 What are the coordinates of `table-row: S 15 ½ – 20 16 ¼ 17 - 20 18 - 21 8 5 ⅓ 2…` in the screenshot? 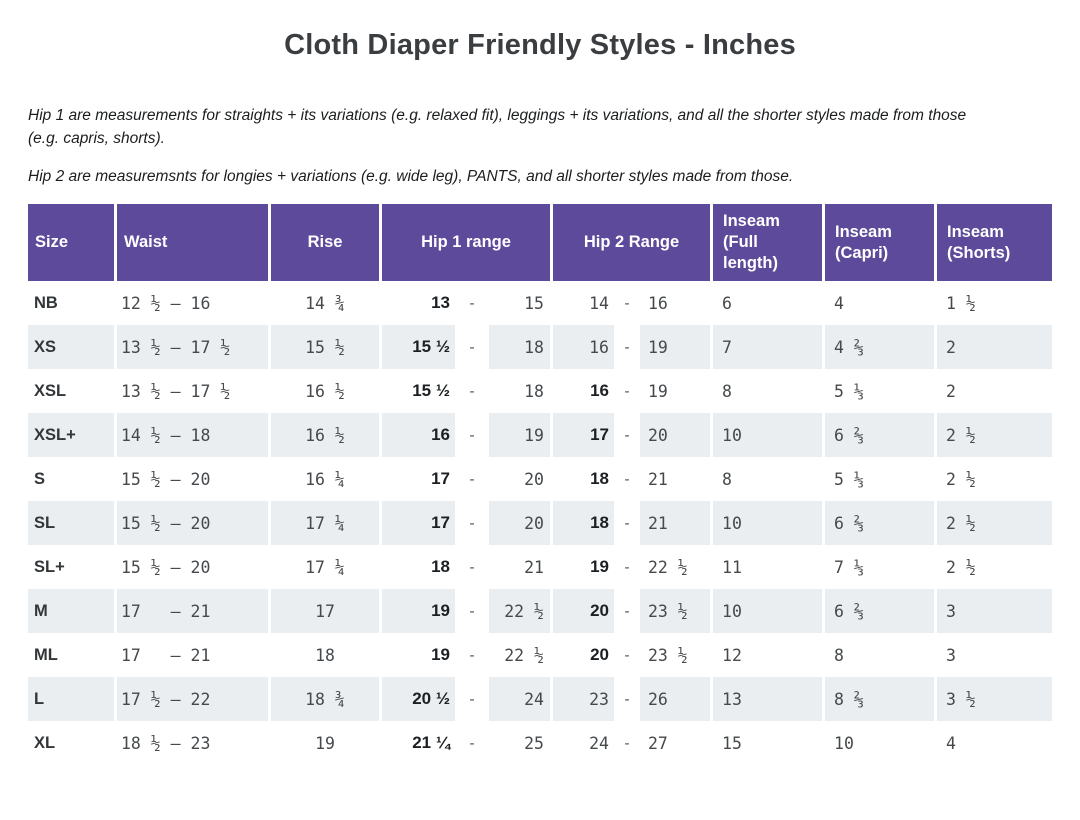 It's located at (540, 479).